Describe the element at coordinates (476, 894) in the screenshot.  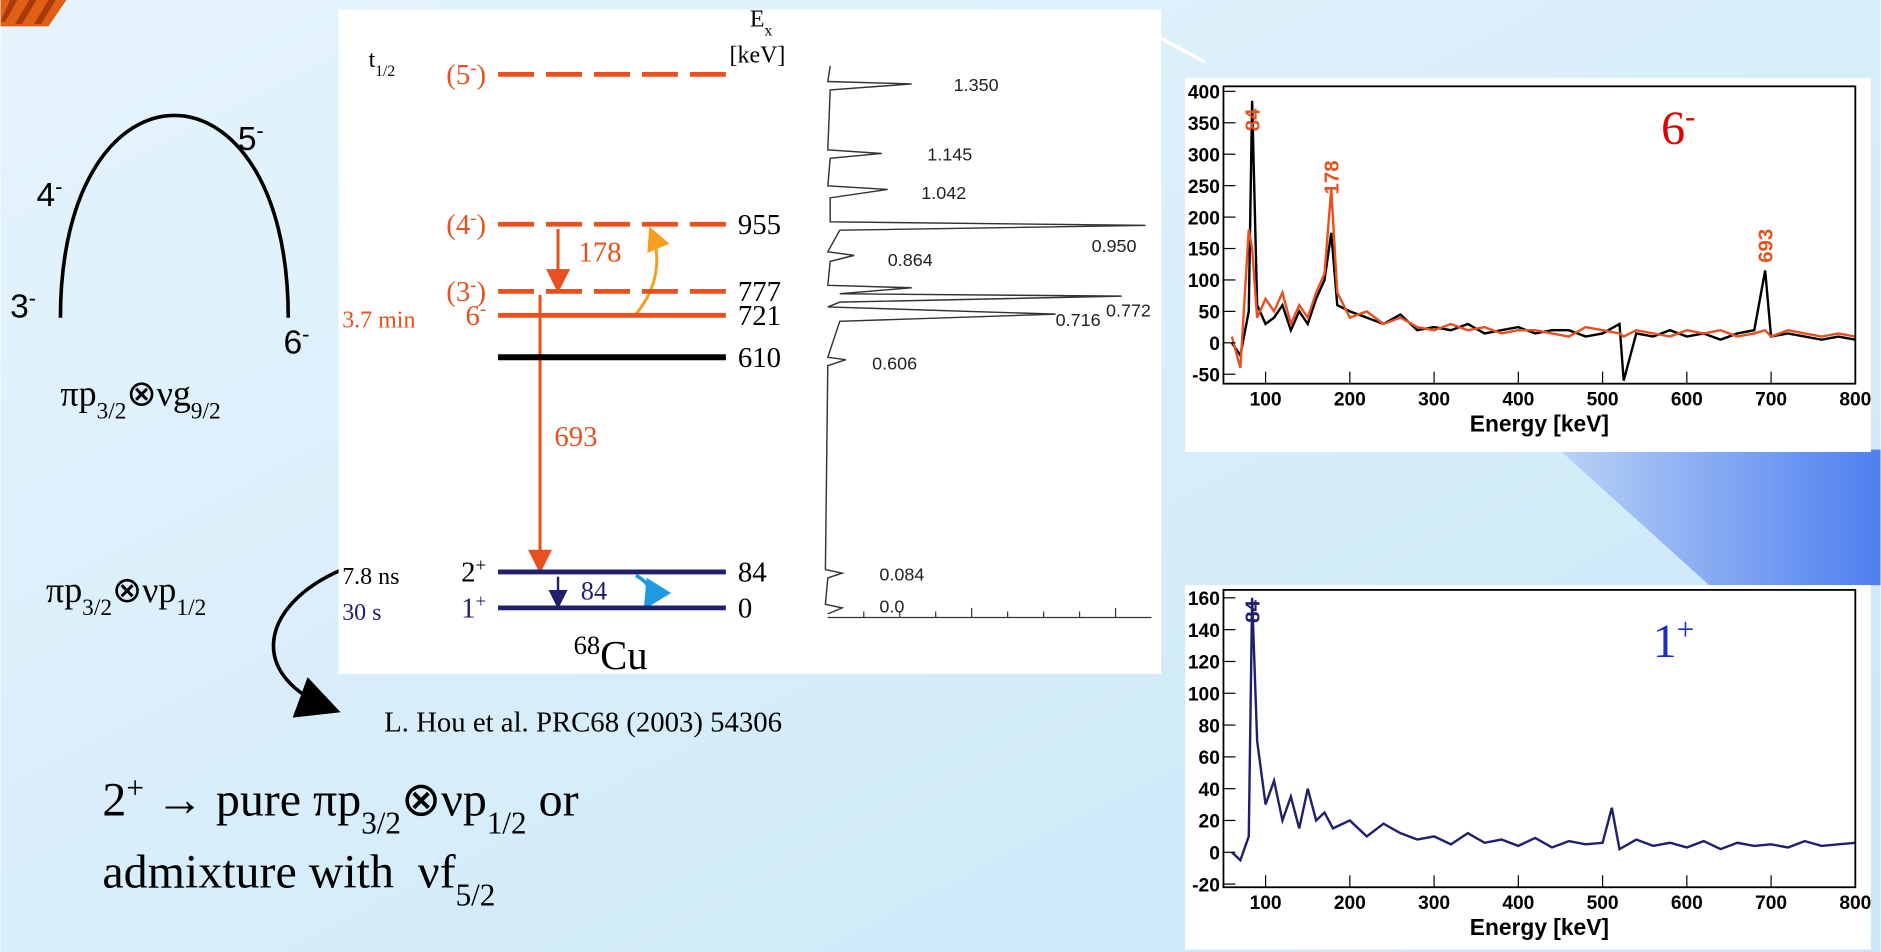
I see `text-part: 5/2` at that location.